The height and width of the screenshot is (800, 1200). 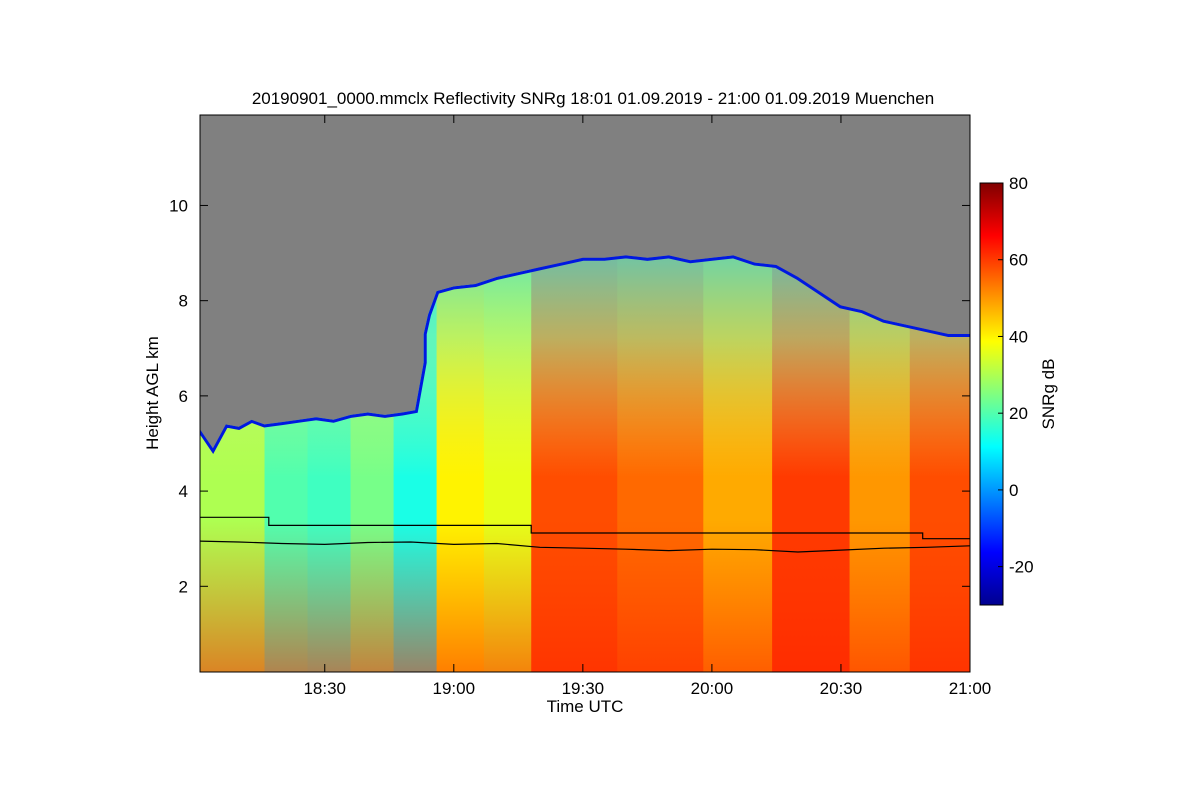 What do you see at coordinates (585, 528) in the screenshot?
I see `upper-boundary-line` at bounding box center [585, 528].